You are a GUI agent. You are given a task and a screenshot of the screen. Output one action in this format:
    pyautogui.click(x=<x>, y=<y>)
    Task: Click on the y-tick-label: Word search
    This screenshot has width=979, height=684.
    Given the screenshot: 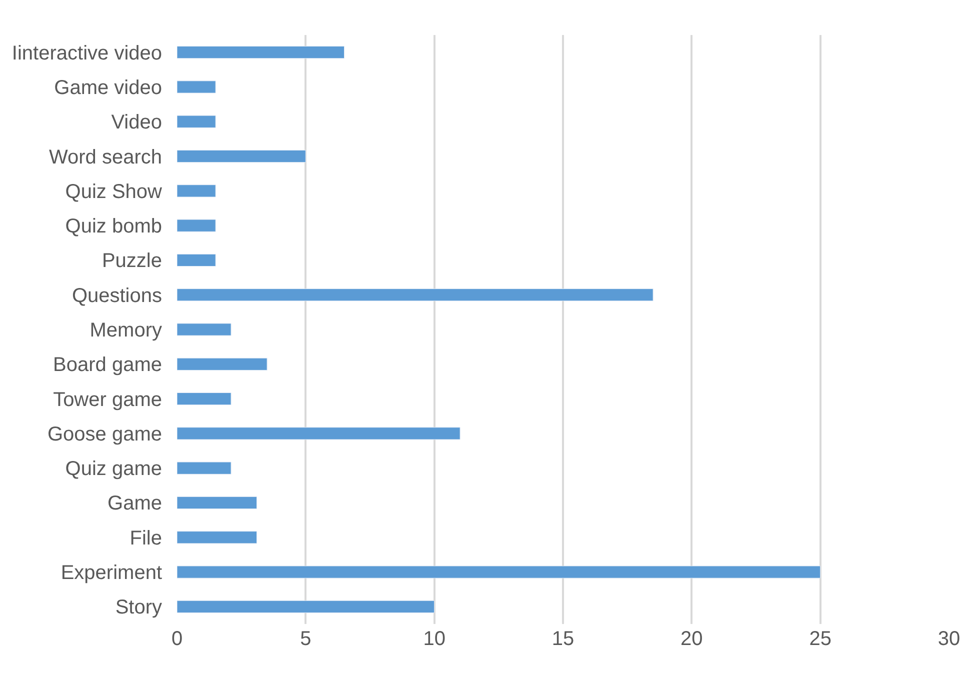 What is the action you would take?
    pyautogui.click(x=105, y=157)
    